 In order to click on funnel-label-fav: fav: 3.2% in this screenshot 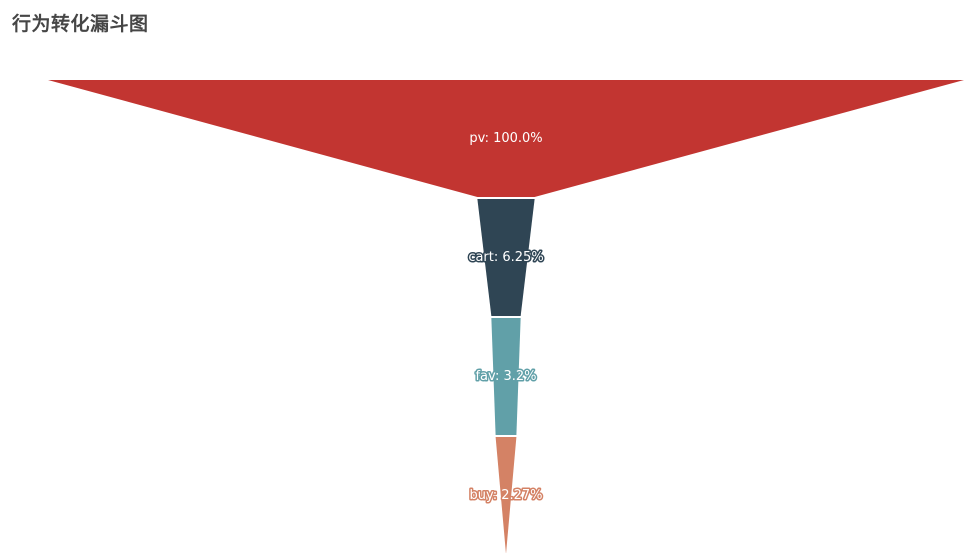, I will do `click(505, 376)`.